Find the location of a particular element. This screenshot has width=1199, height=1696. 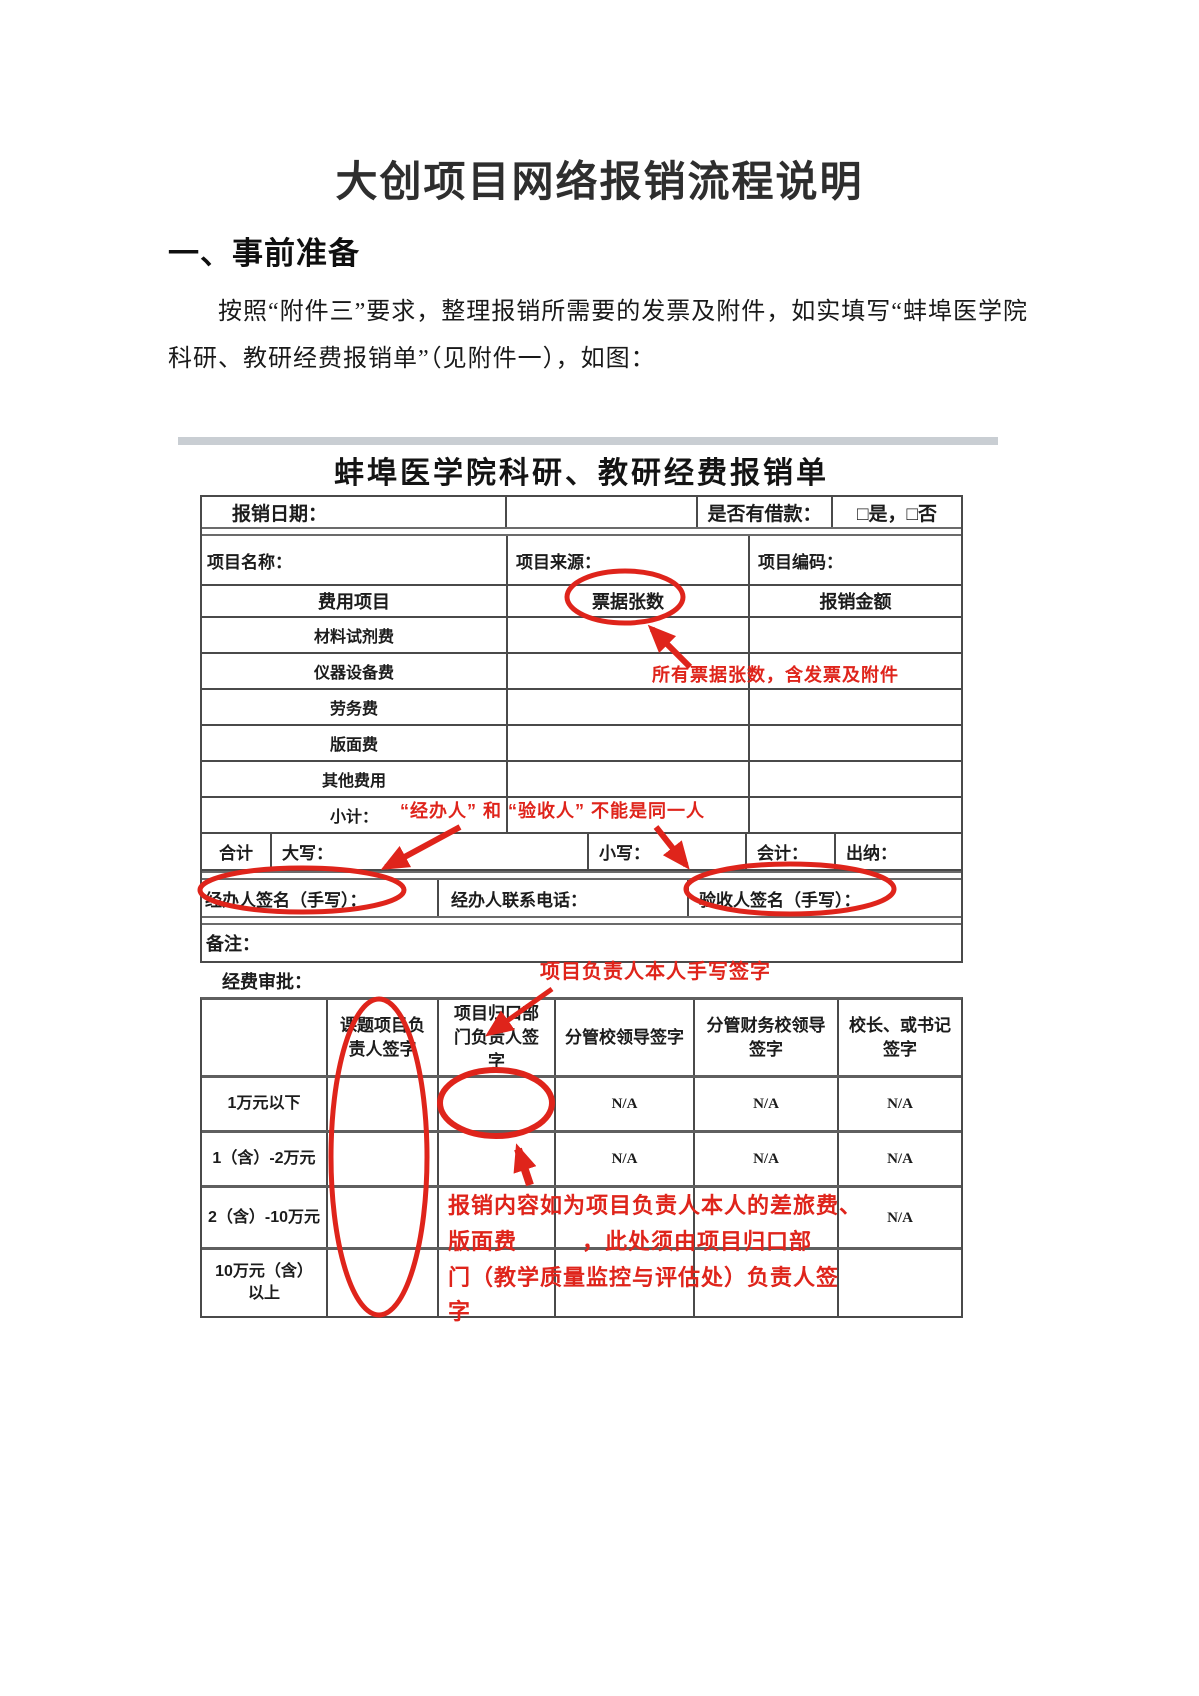

same-person-note: “经办人” 和 “验收人” 不能是同一人 is located at coordinates (553, 811).